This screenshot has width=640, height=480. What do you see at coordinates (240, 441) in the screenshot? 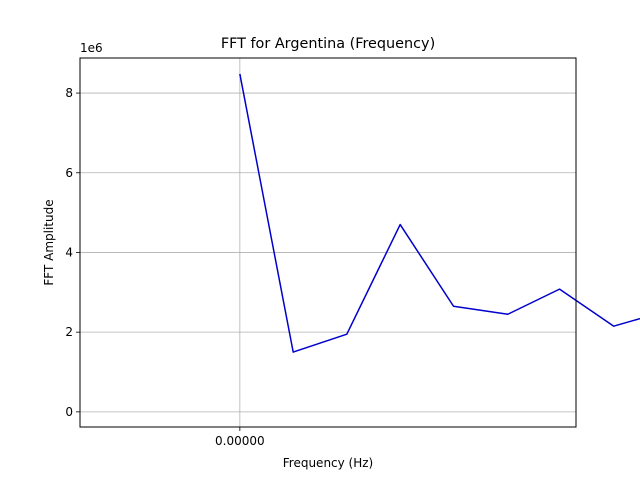
I see `x-tick-label: 0.00000` at bounding box center [240, 441].